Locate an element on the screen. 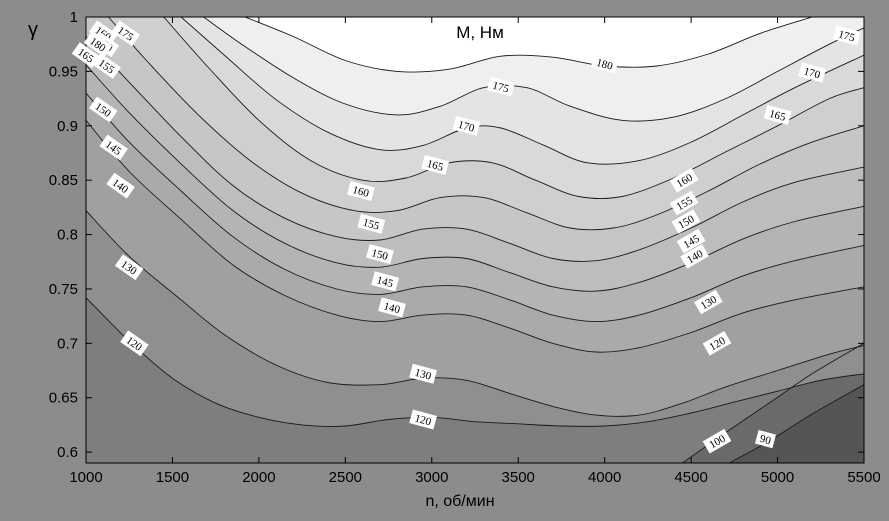  contour-label: 145 is located at coordinates (385, 281).